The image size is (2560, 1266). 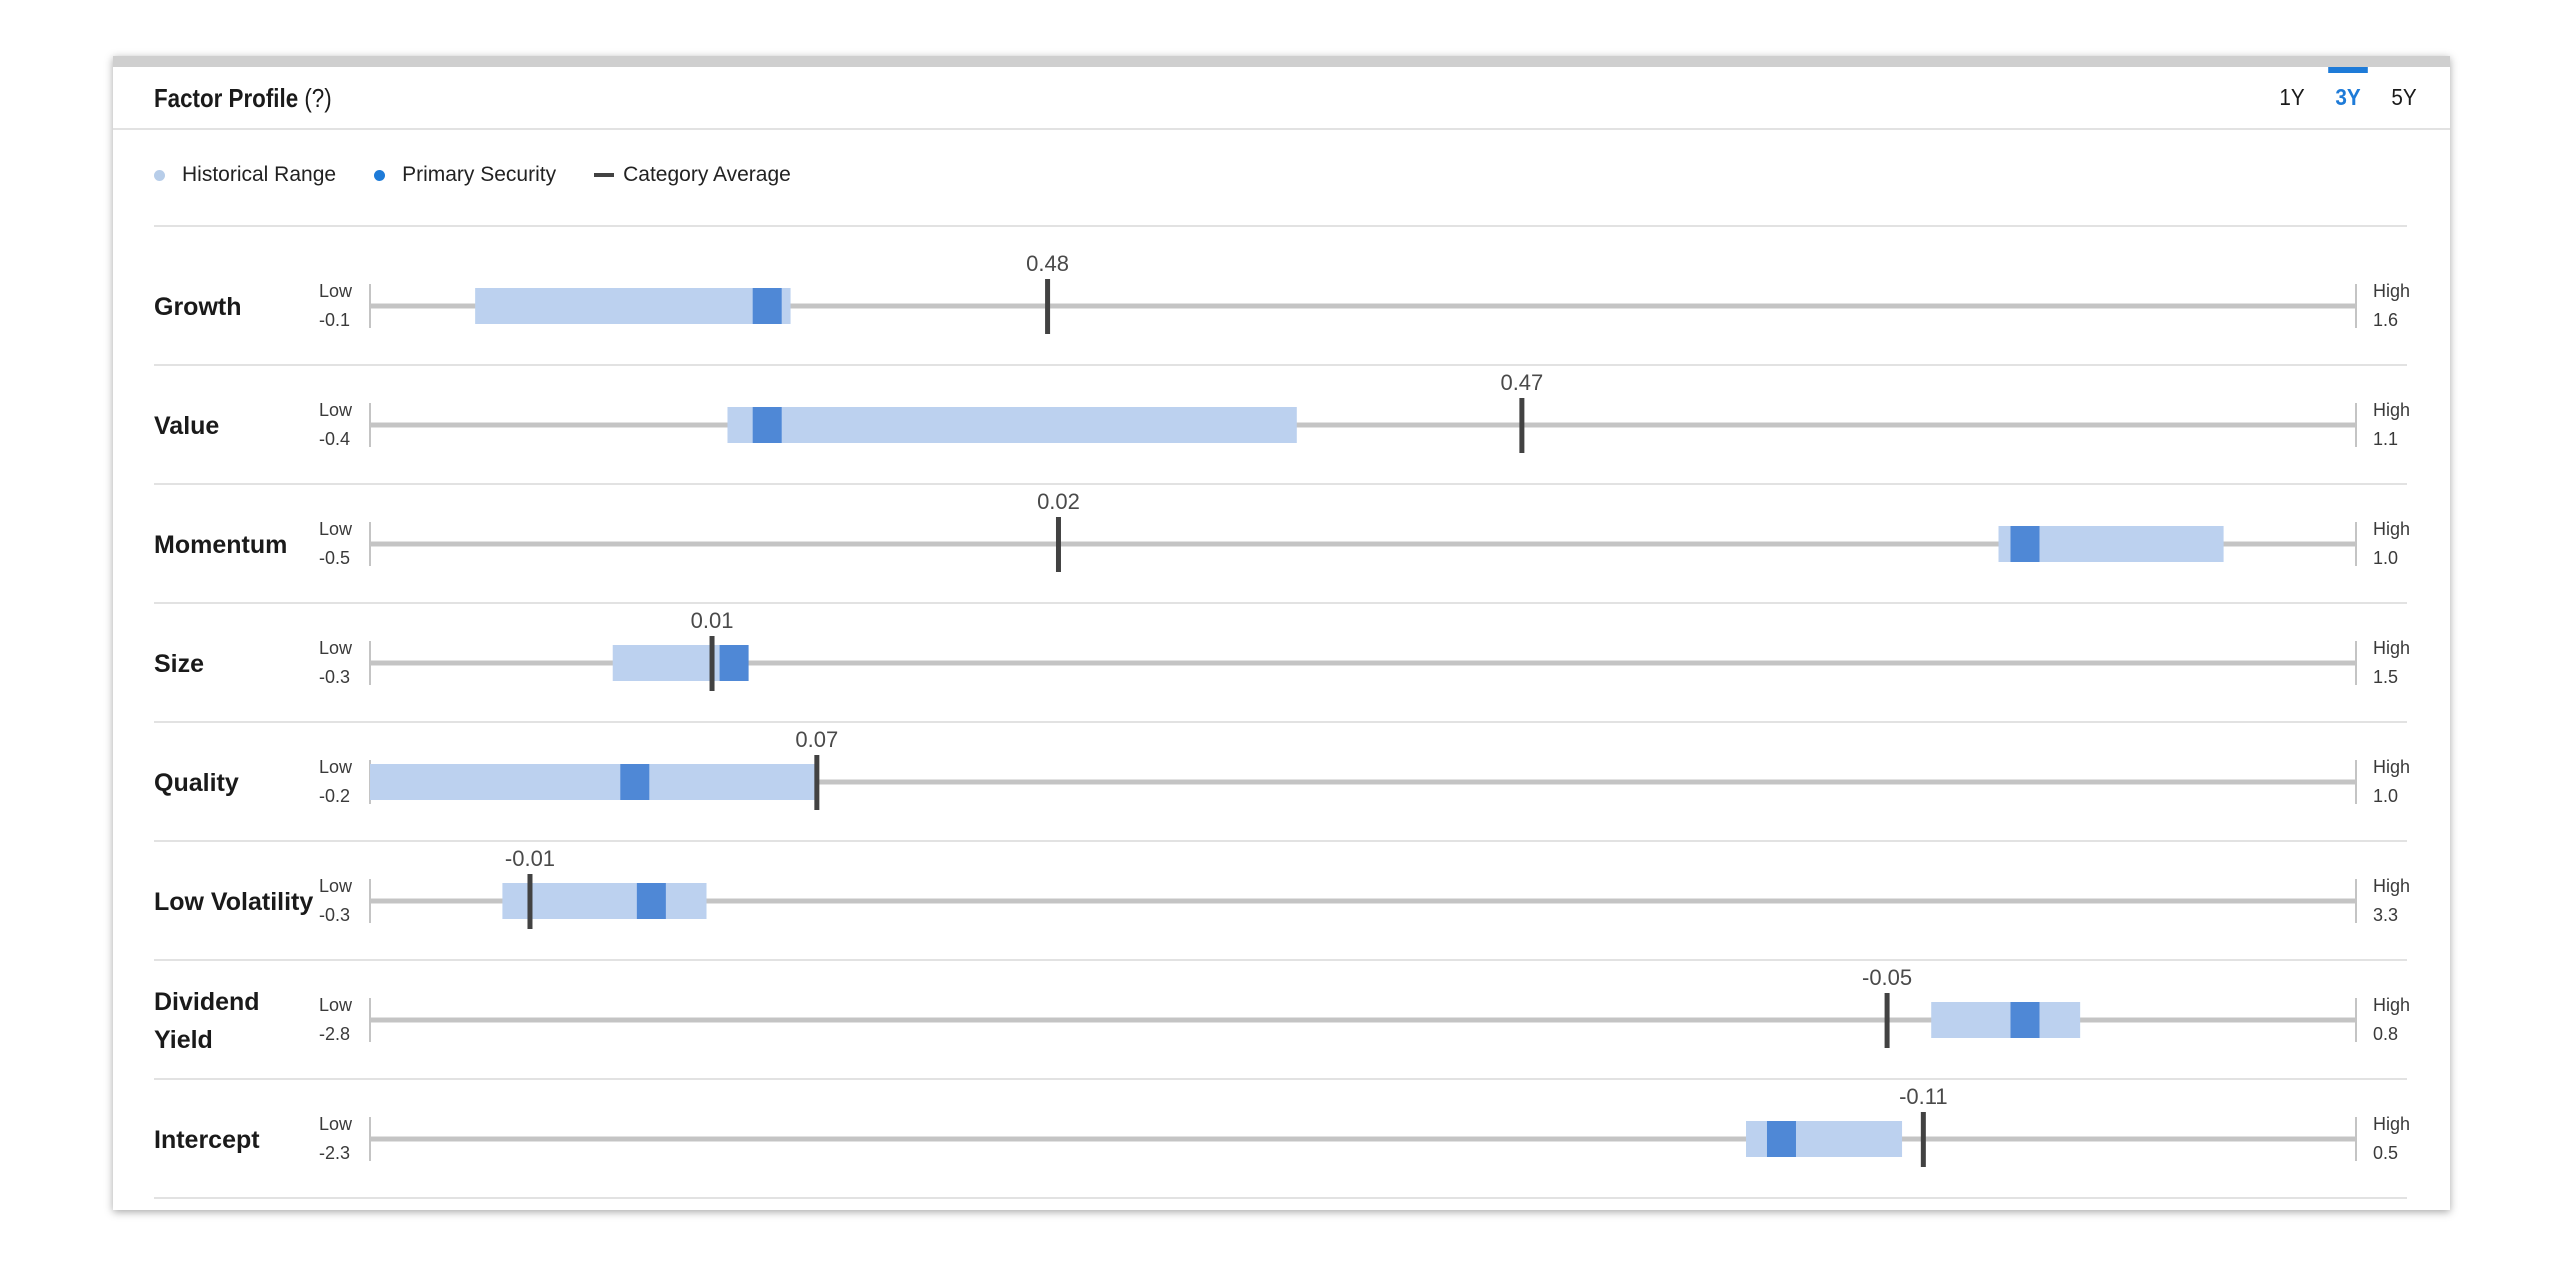 I want to click on row-divider-dividend-yield, so click(x=1280, y=1079).